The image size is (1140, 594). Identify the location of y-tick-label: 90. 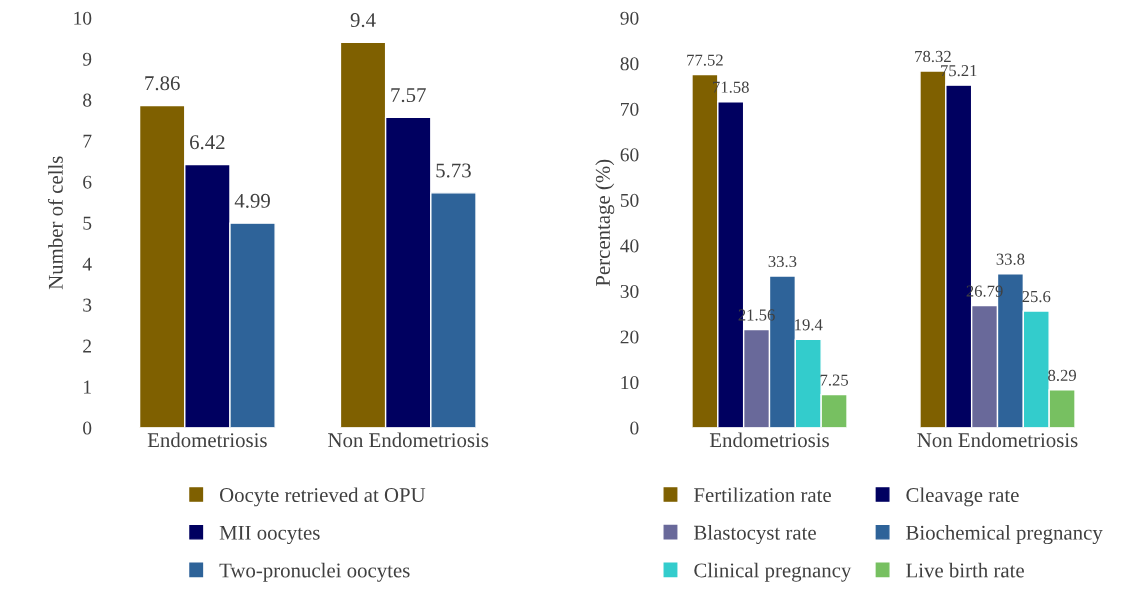
(629, 18).